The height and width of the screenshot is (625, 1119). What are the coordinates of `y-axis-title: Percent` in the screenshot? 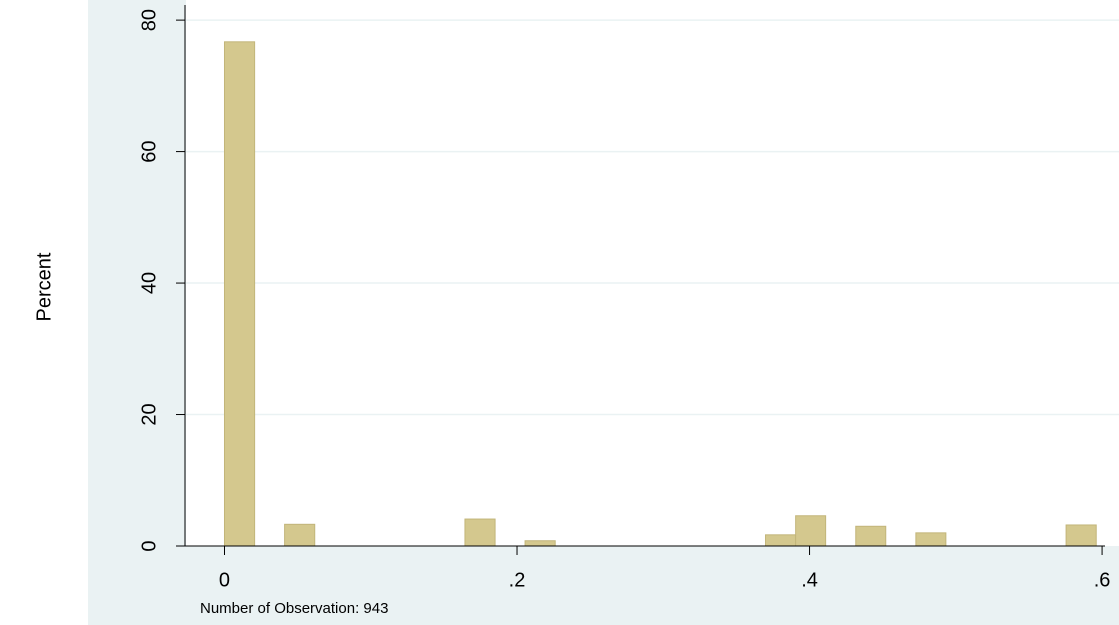 It's located at (44, 286).